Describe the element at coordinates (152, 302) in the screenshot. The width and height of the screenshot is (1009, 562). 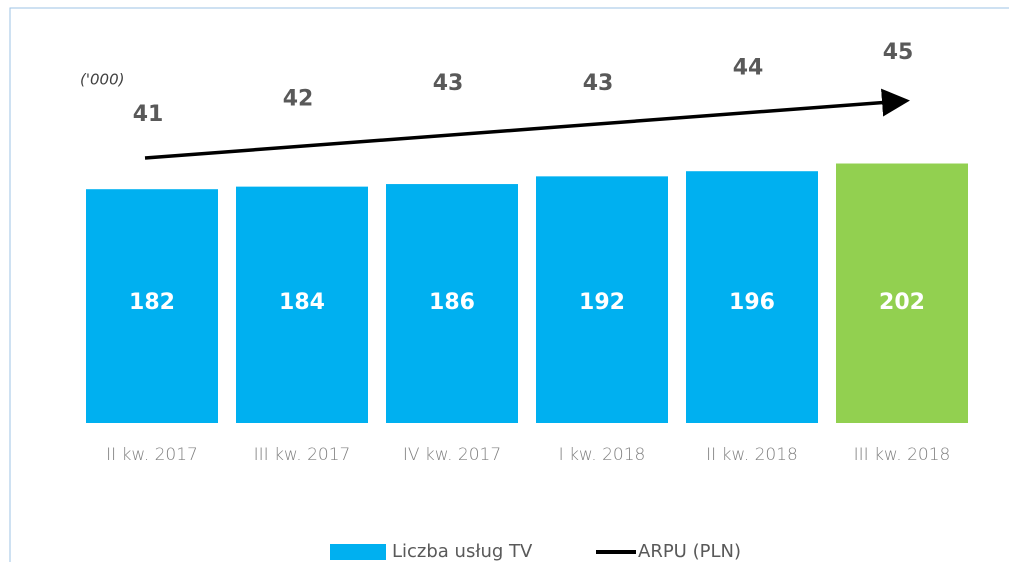
I see `bar-value-label: 182` at that location.